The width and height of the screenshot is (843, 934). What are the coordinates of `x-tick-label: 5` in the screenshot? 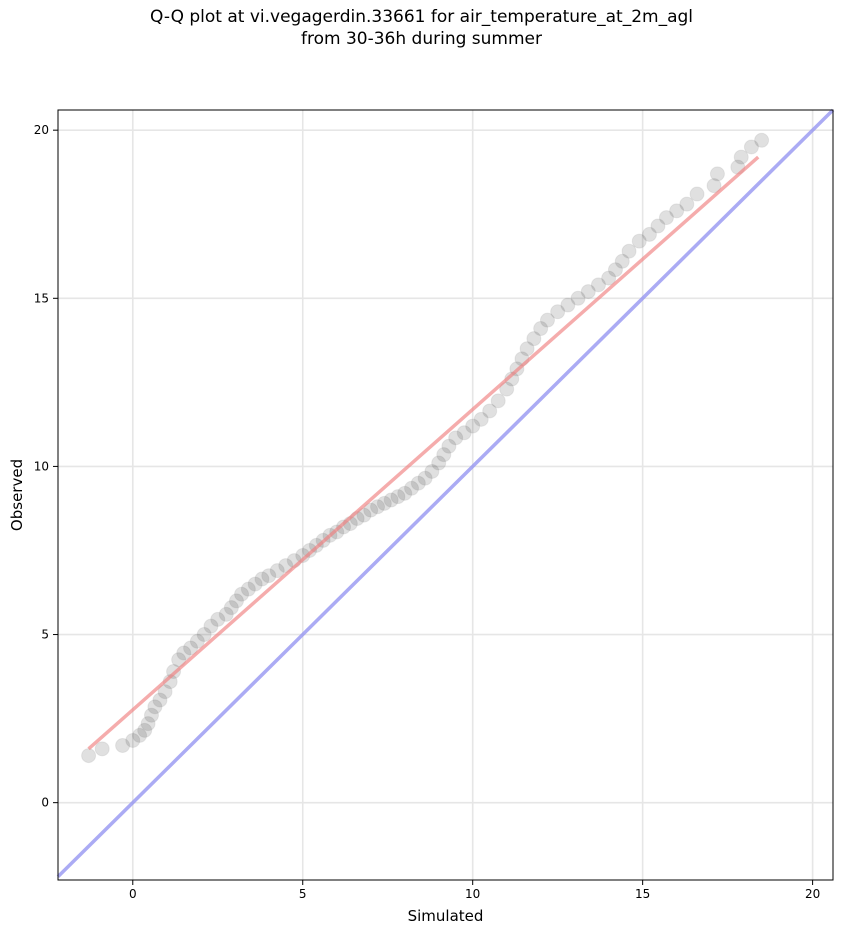 It's located at (303, 894).